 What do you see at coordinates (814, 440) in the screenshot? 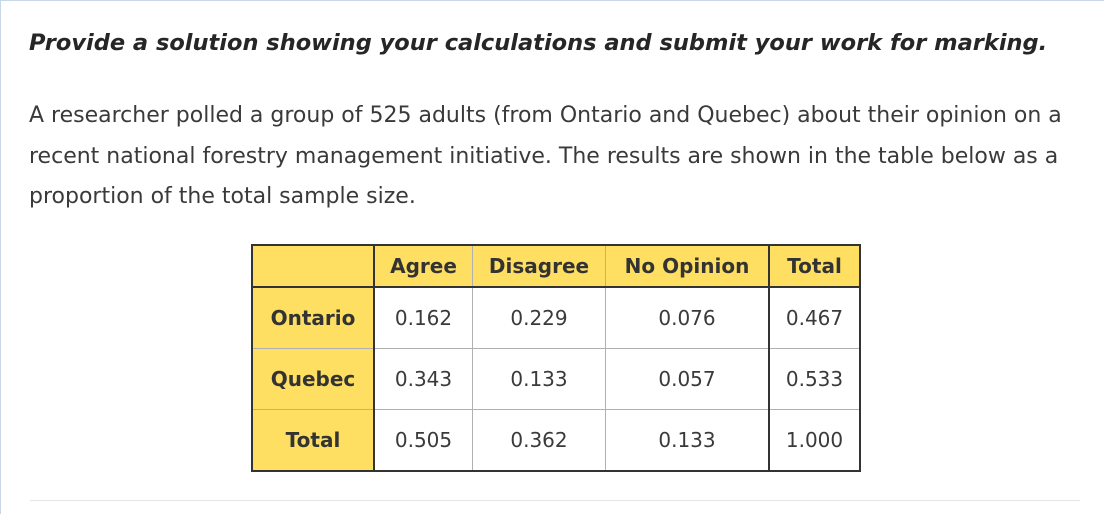
I see `table-cell: 1.000` at bounding box center [814, 440].